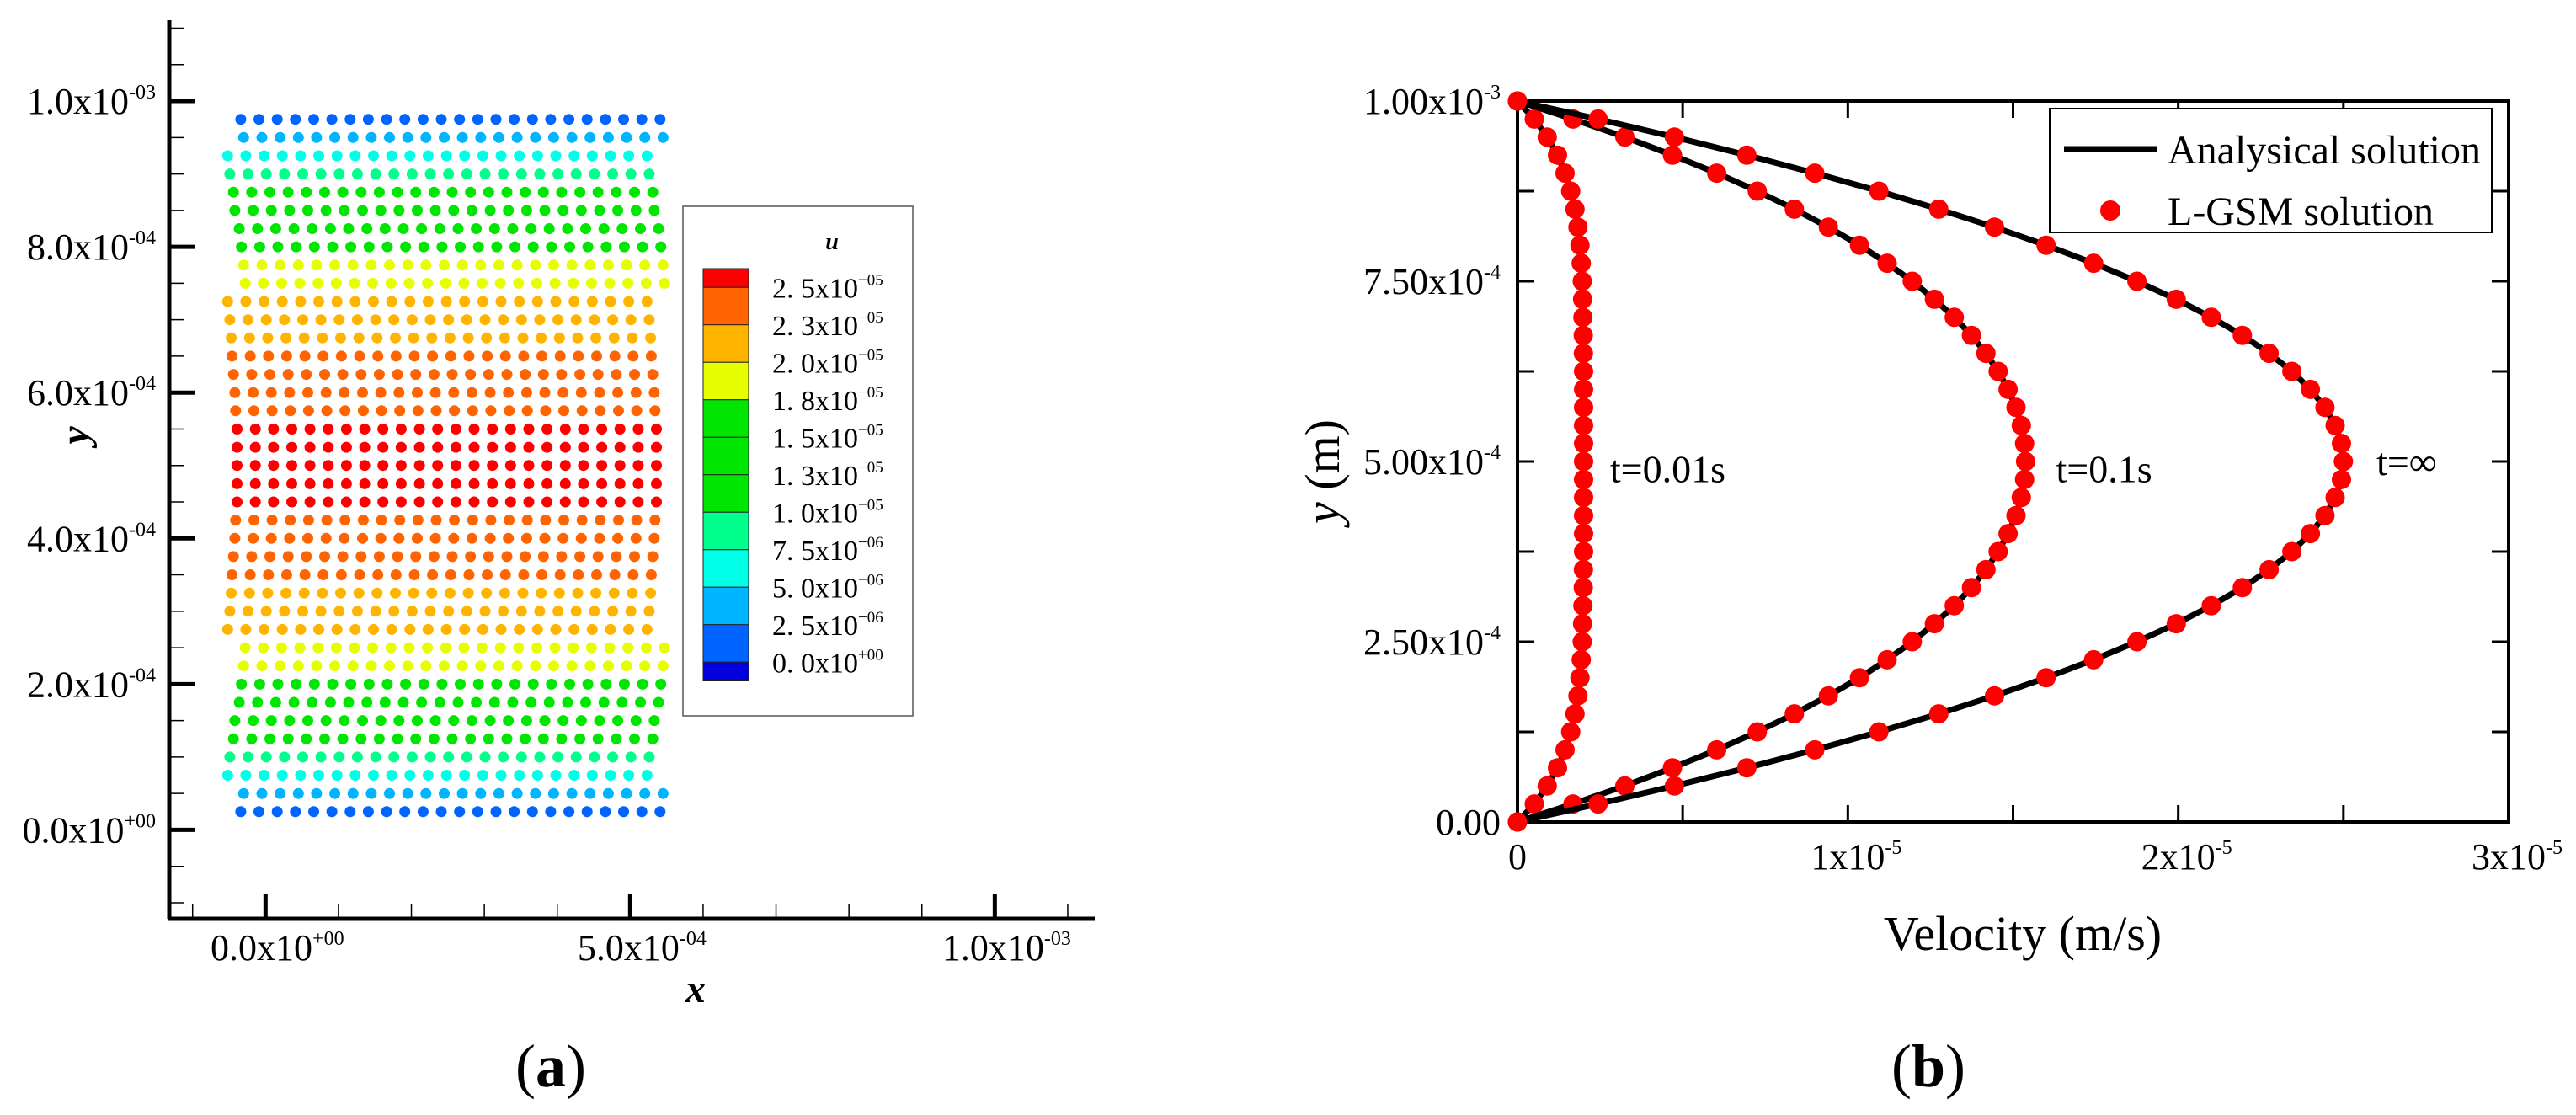 This screenshot has height=1115, width=2576. What do you see at coordinates (725, 606) in the screenshot?
I see `legend-color-swatch` at bounding box center [725, 606].